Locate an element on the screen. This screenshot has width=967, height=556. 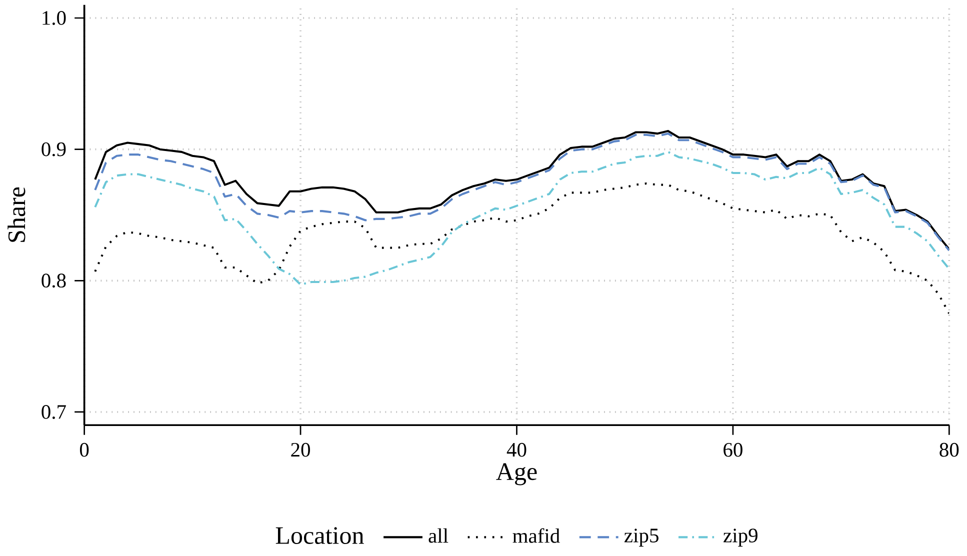
y-tick-label: 0.9 is located at coordinates (54, 149).